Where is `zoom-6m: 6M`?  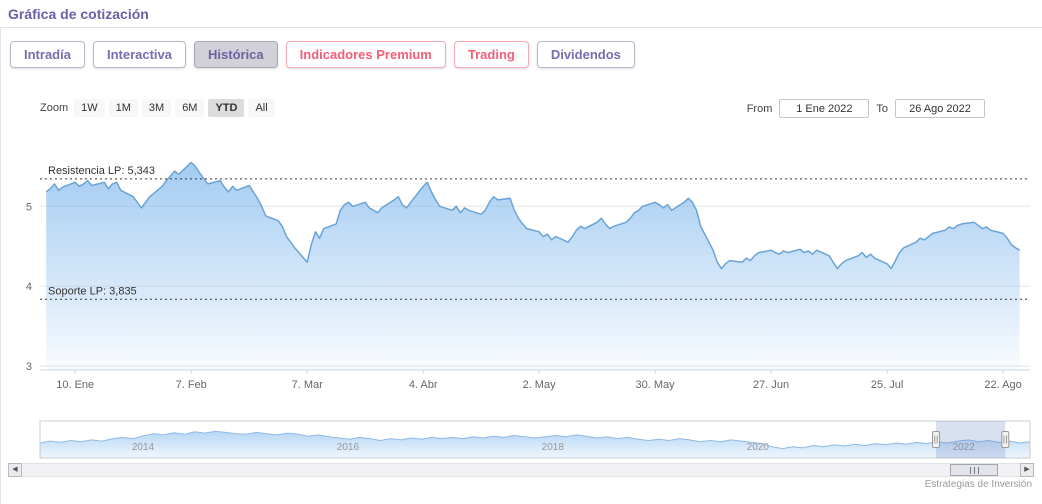 zoom-6m: 6M is located at coordinates (190, 108).